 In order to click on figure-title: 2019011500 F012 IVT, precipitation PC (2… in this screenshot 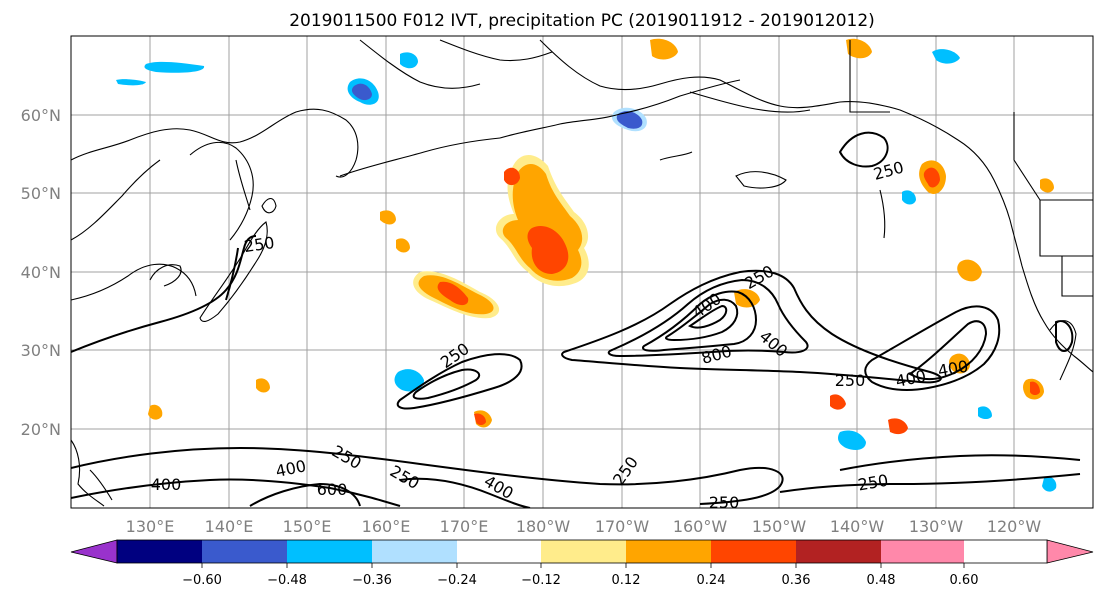, I will do `click(582, 21)`.